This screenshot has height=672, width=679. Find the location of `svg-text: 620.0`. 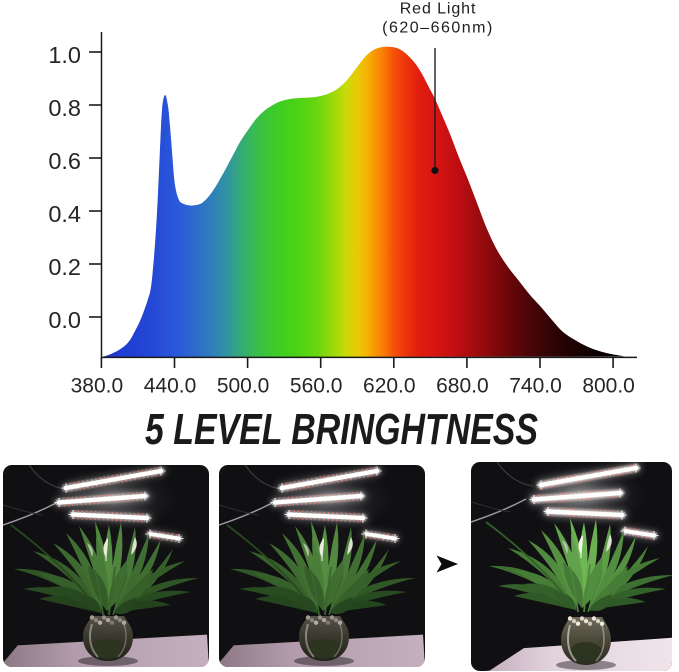

svg-text: 620.0 is located at coordinates (389, 386).